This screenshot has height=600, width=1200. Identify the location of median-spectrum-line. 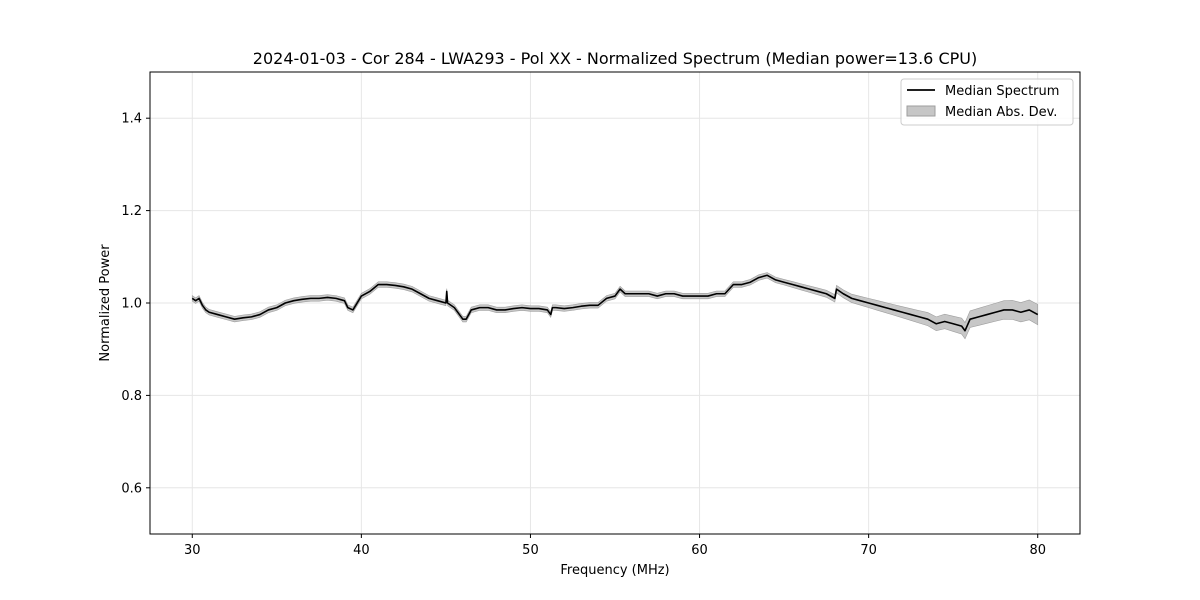
(615, 303).